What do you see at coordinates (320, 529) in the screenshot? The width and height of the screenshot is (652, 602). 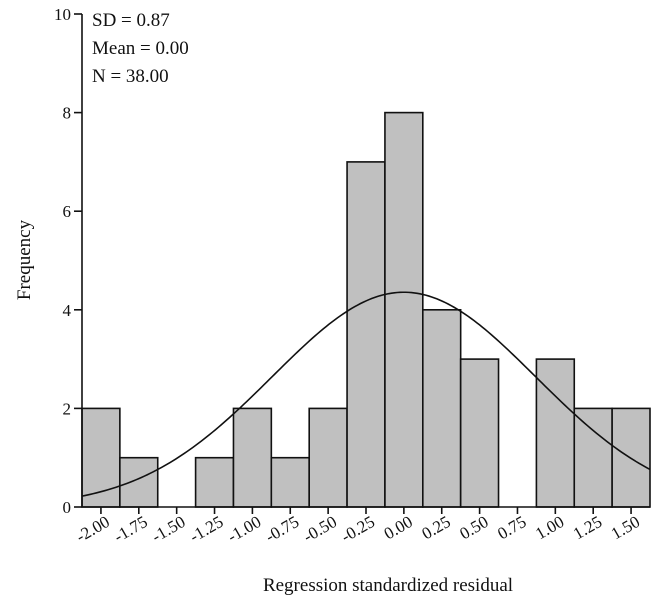 I see `x-tick-label: -0.50` at bounding box center [320, 529].